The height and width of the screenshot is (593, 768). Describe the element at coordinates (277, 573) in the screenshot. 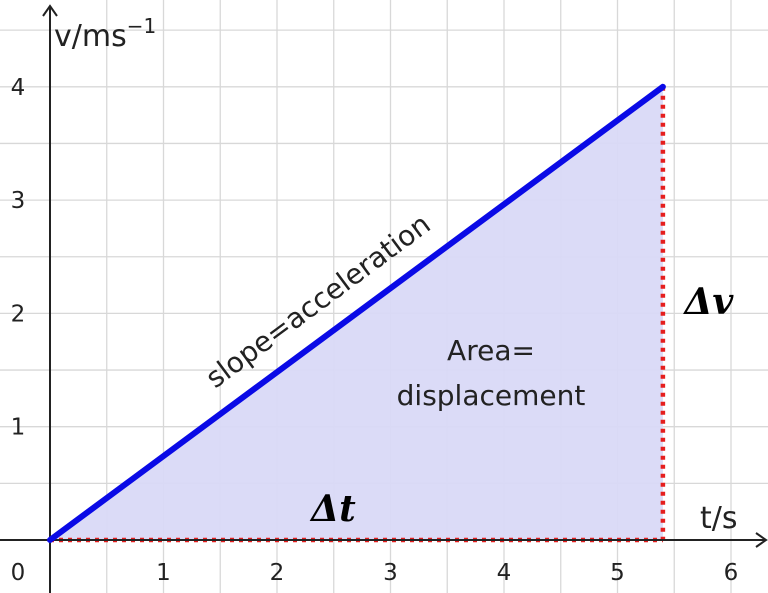

I see `x-tick-label: 2` at that location.